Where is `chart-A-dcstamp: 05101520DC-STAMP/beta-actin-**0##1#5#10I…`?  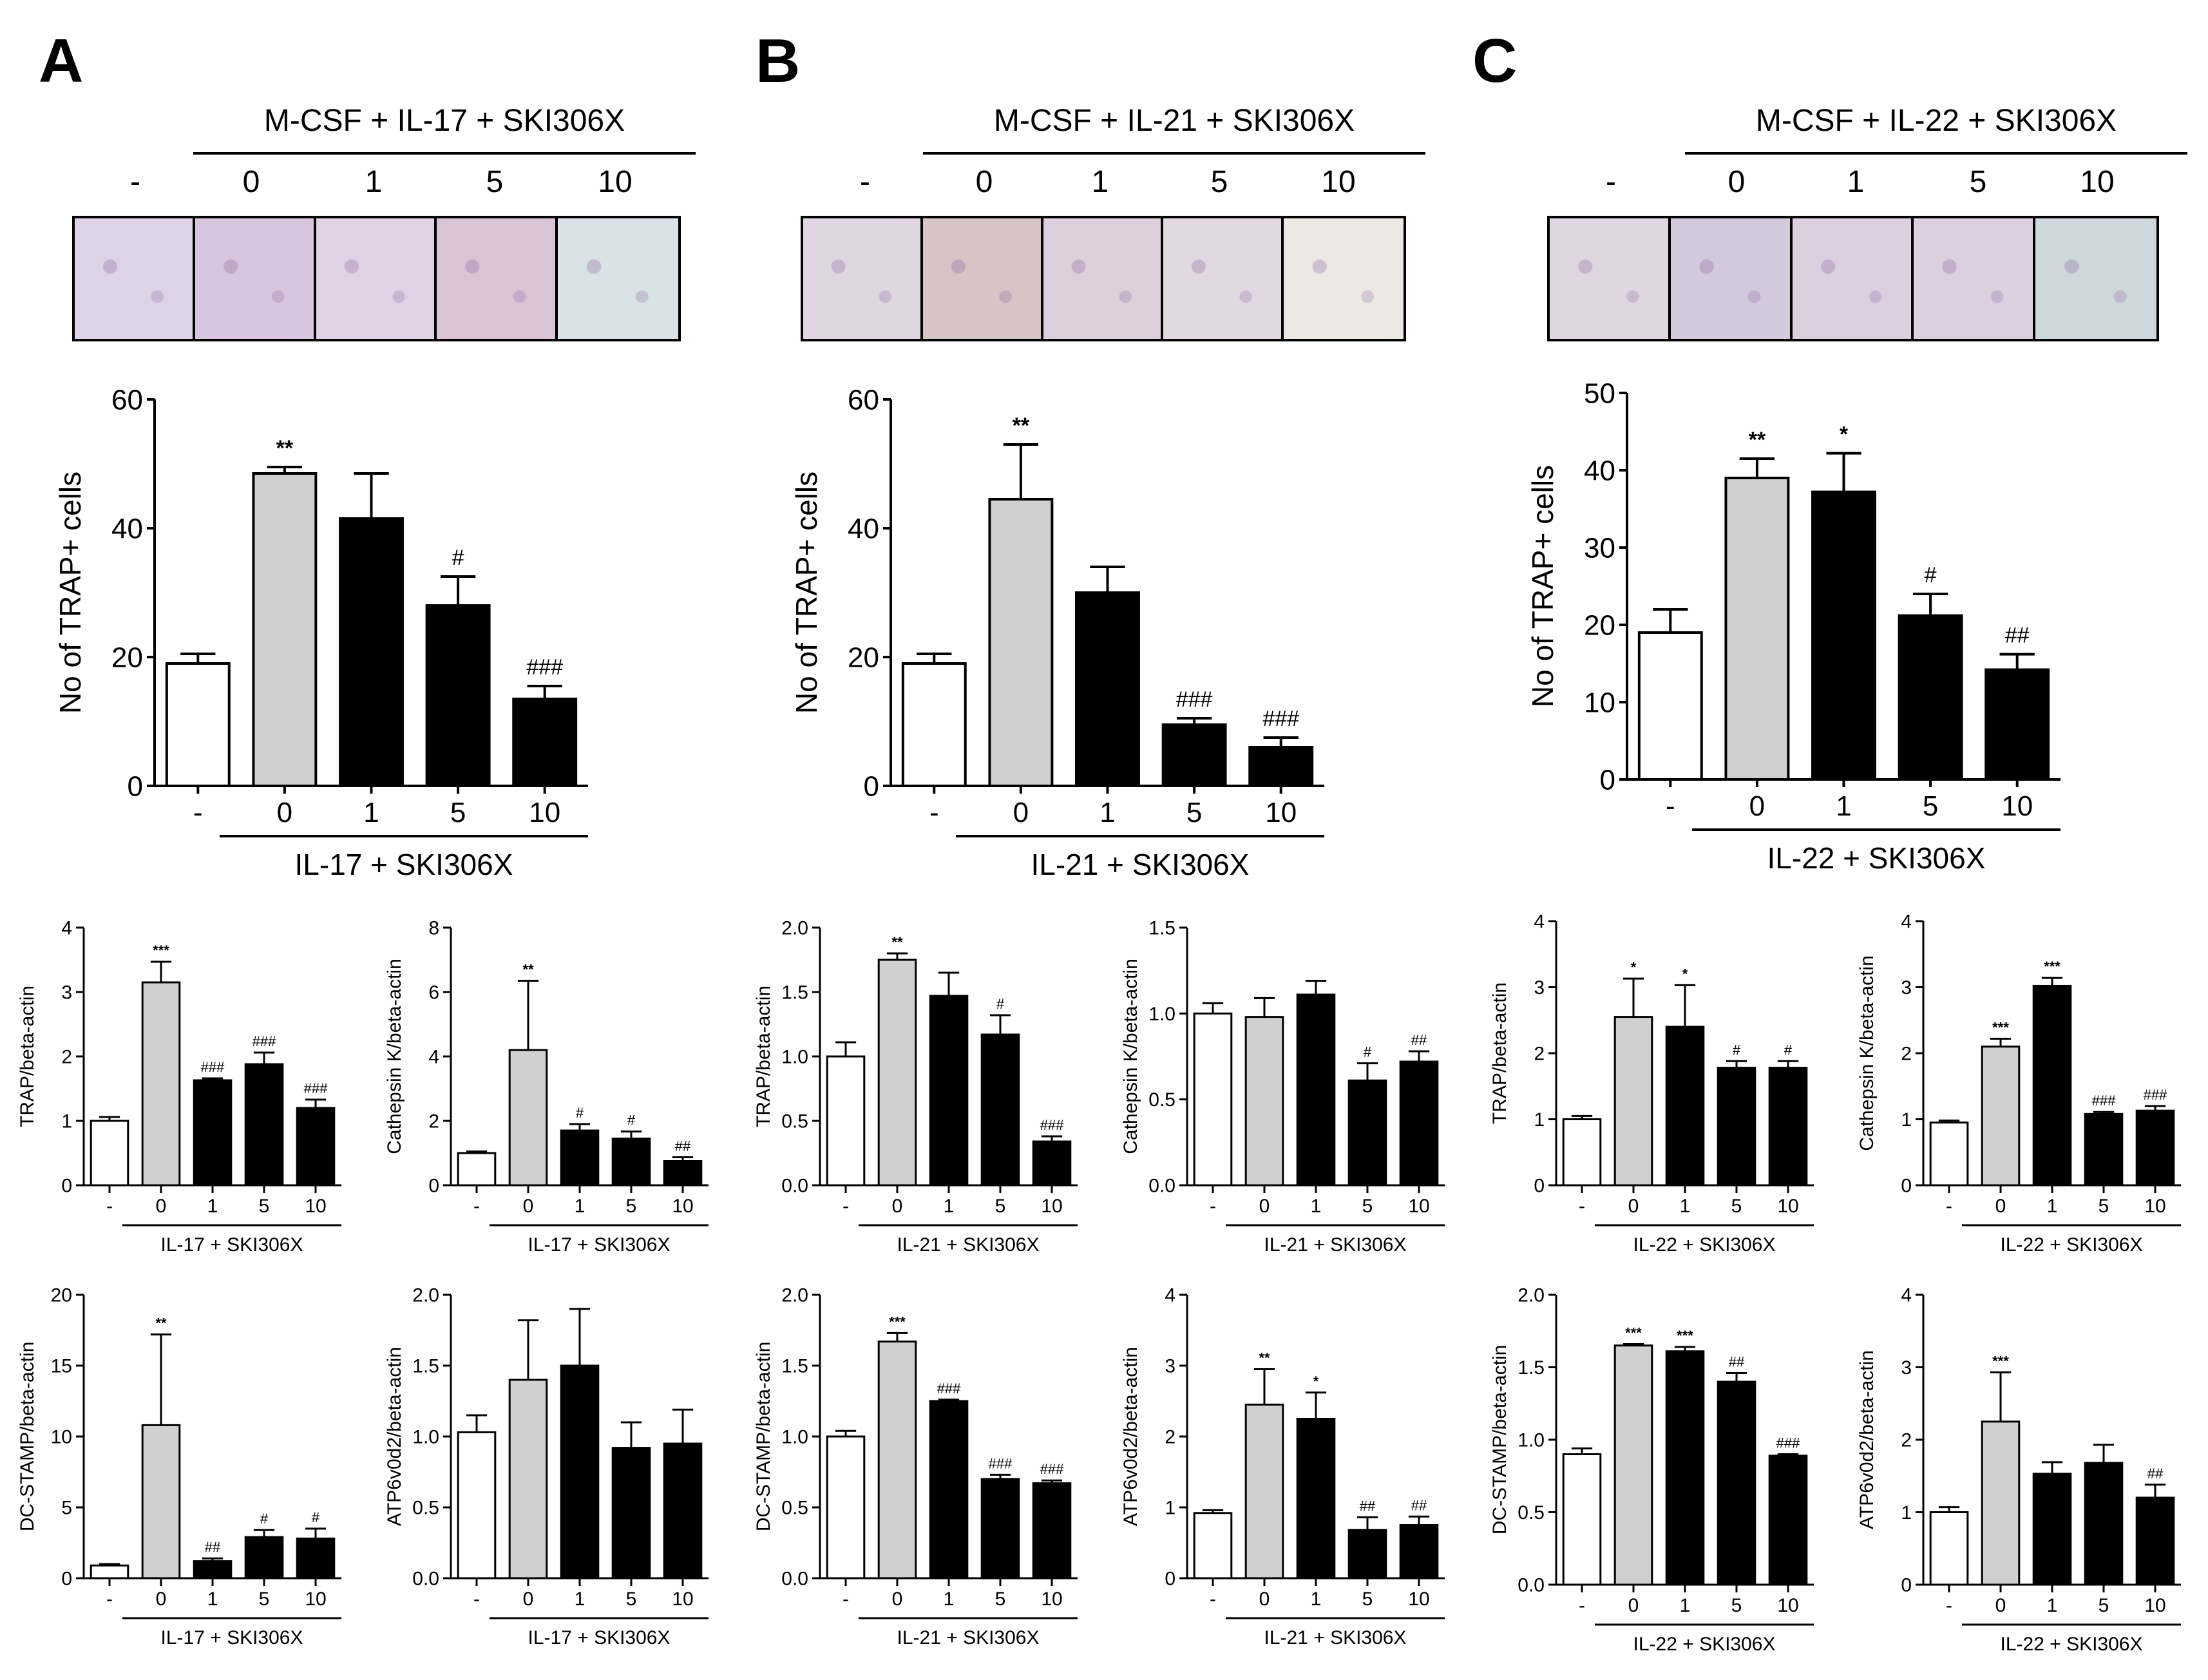
chart-A-dcstamp: 05101520DC-STAMP/beta-actin-**0##1#5#10I… is located at coordinates (179, 1466).